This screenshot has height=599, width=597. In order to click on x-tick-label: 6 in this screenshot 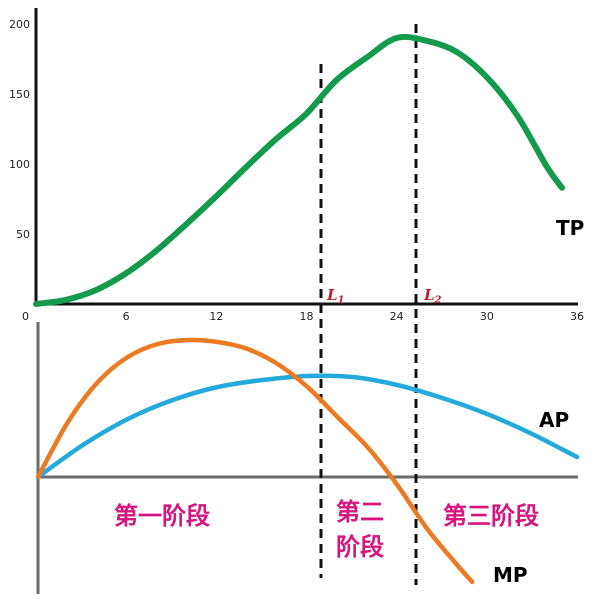, I will do `click(126, 316)`.